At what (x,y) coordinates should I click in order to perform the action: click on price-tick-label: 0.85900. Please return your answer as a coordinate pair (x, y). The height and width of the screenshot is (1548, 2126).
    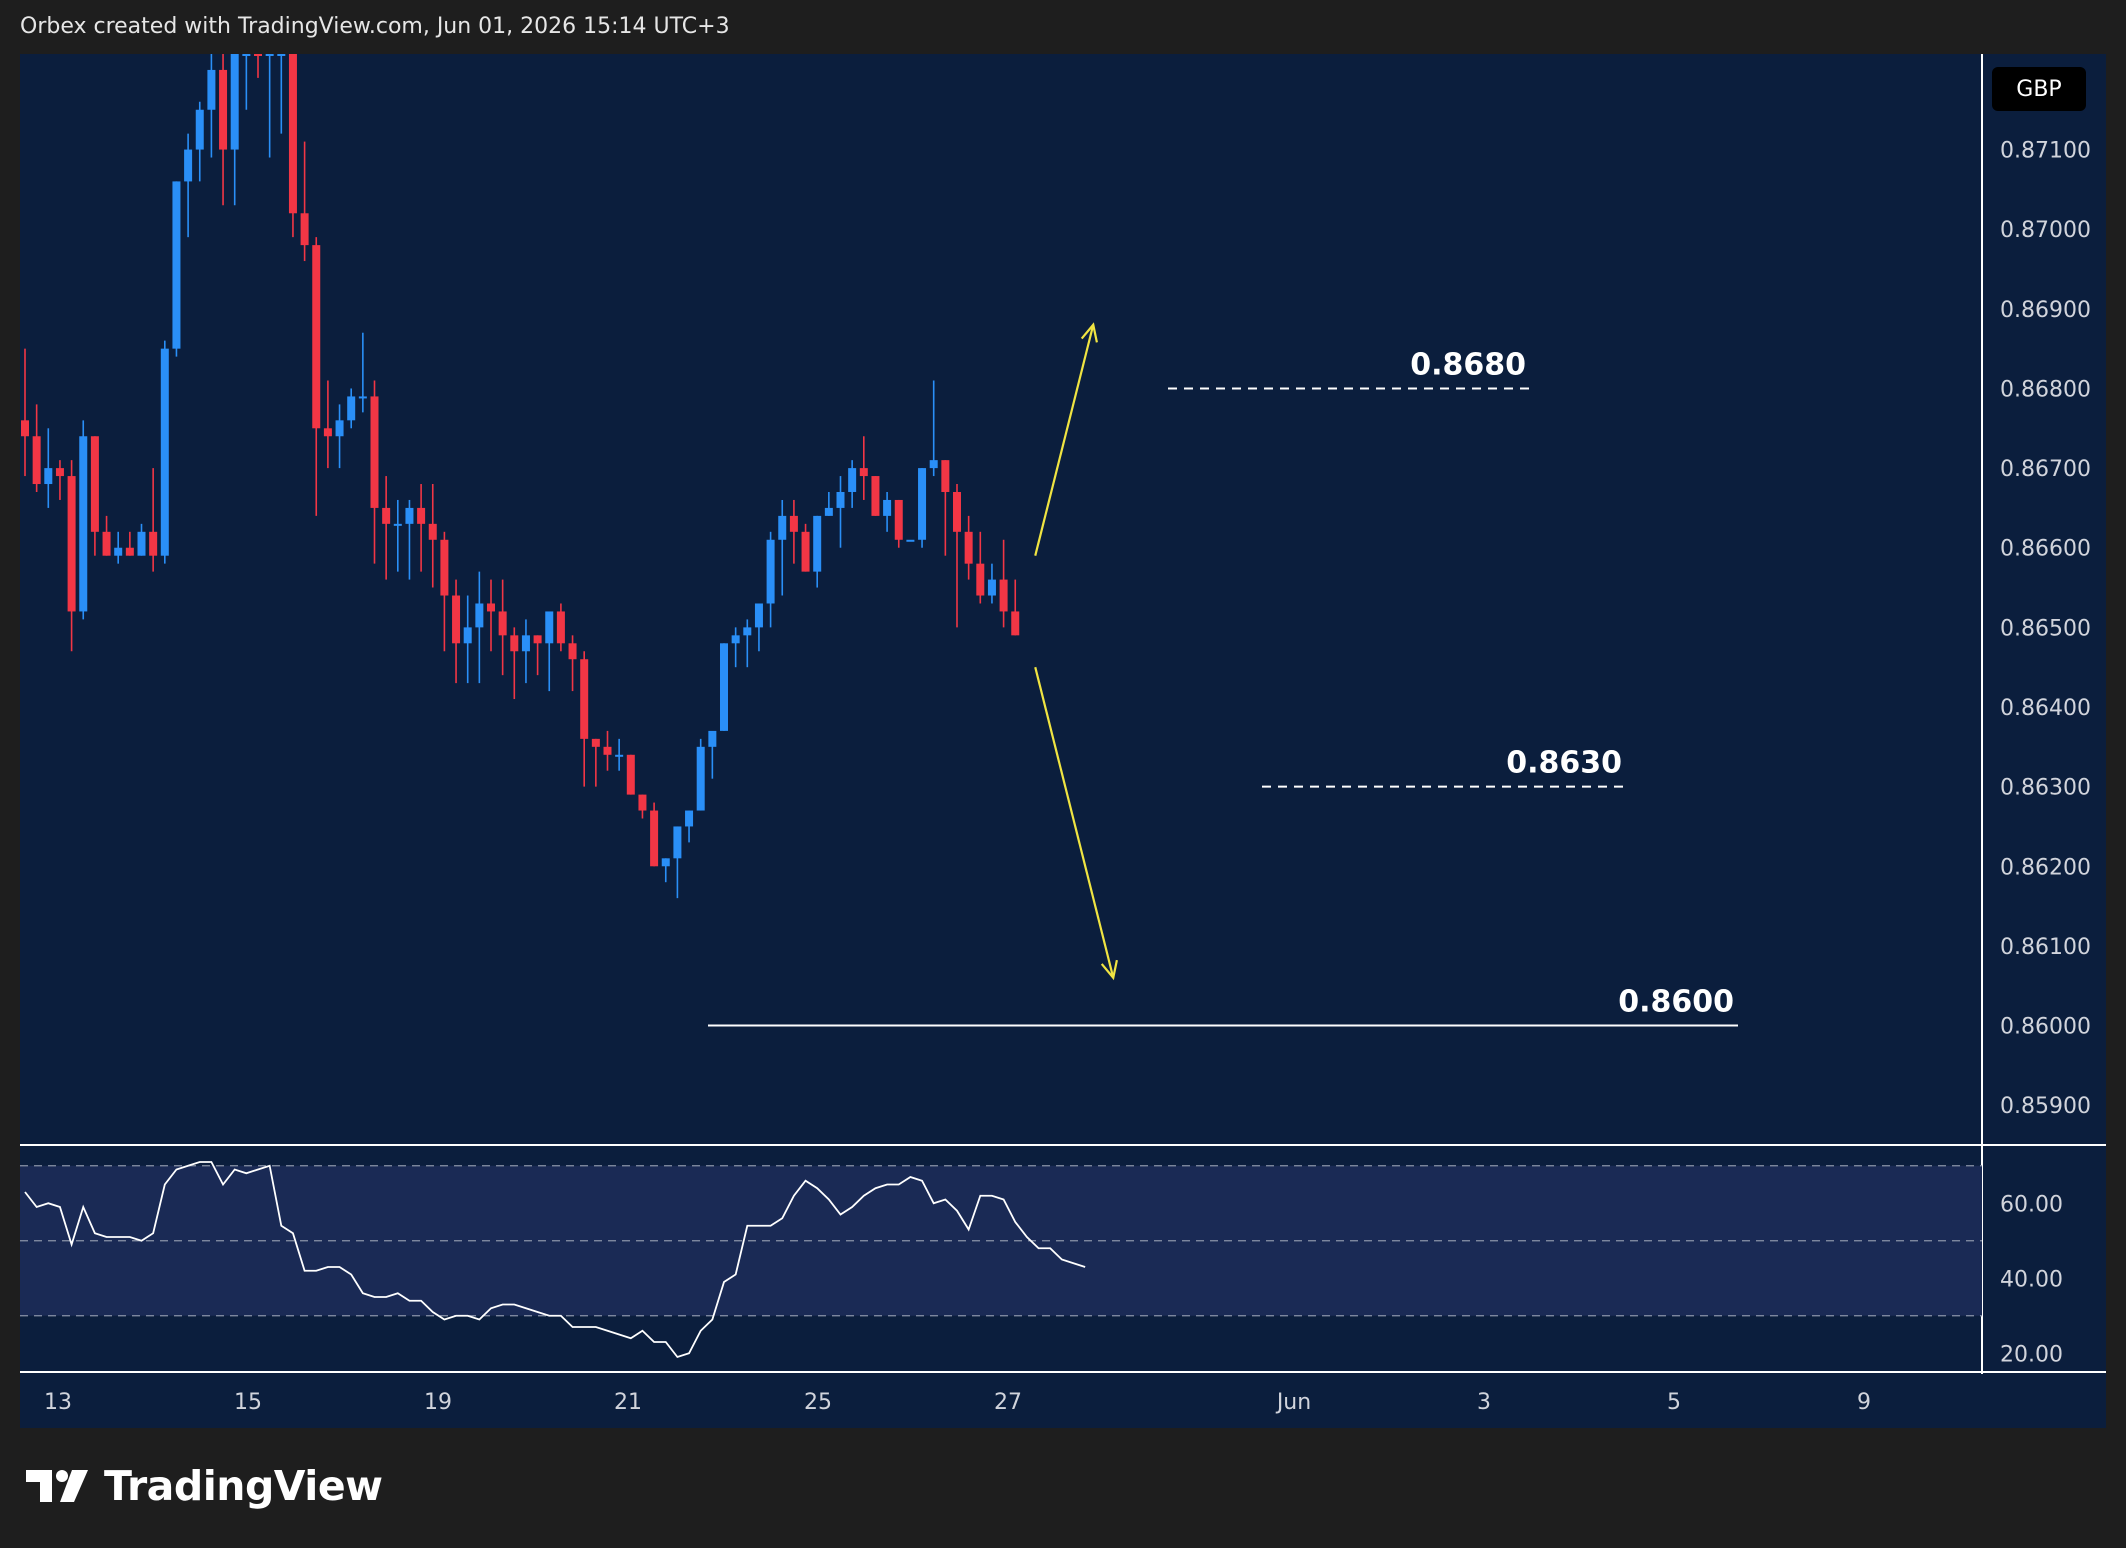
    Looking at the image, I should click on (2045, 1106).